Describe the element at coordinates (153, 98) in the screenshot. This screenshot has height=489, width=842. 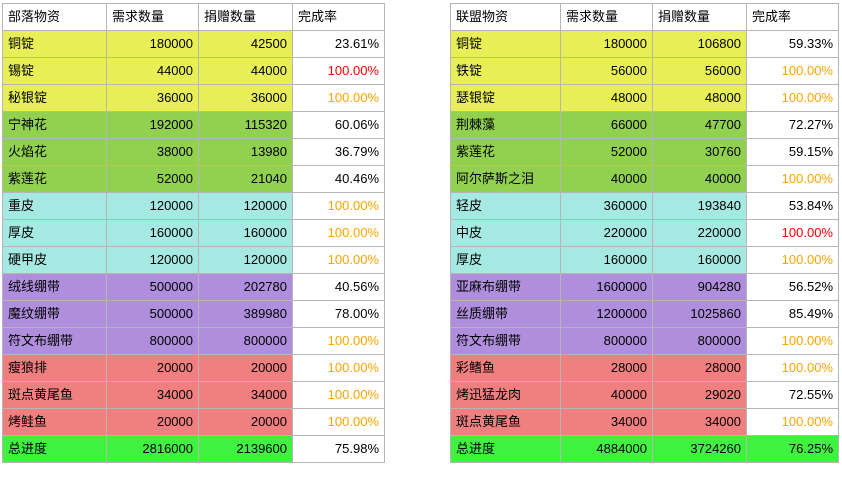
I see `required-cell: 36000` at that location.